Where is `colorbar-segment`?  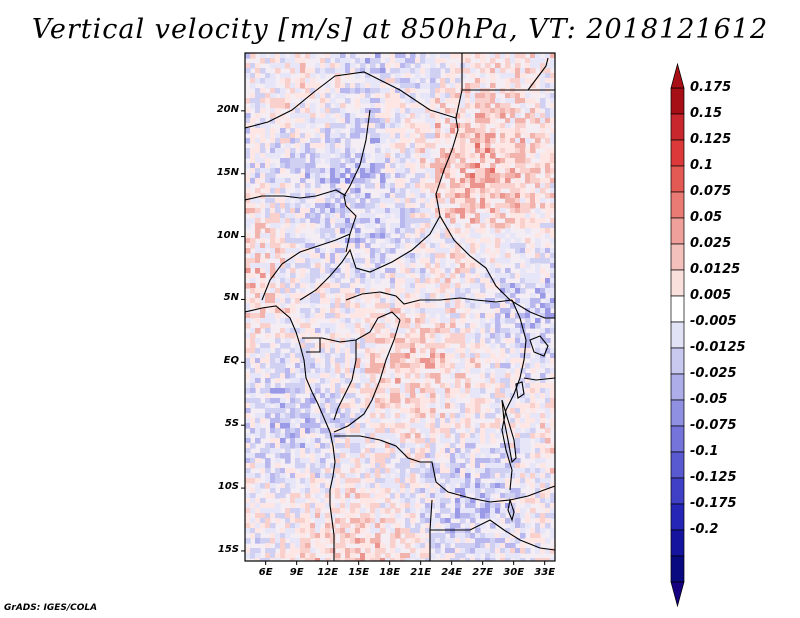 colorbar-segment is located at coordinates (677, 127).